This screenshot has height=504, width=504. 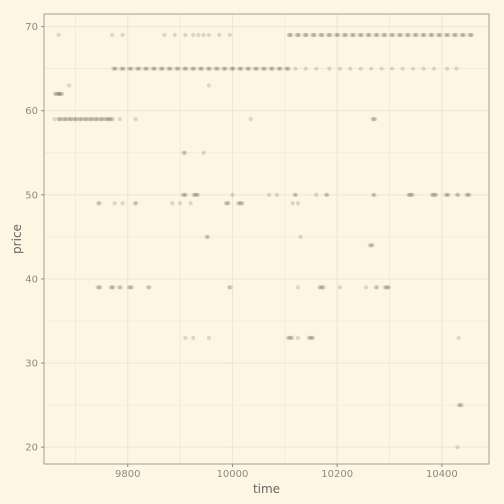 I want to click on y-tick-label: 20, so click(x=31, y=448).